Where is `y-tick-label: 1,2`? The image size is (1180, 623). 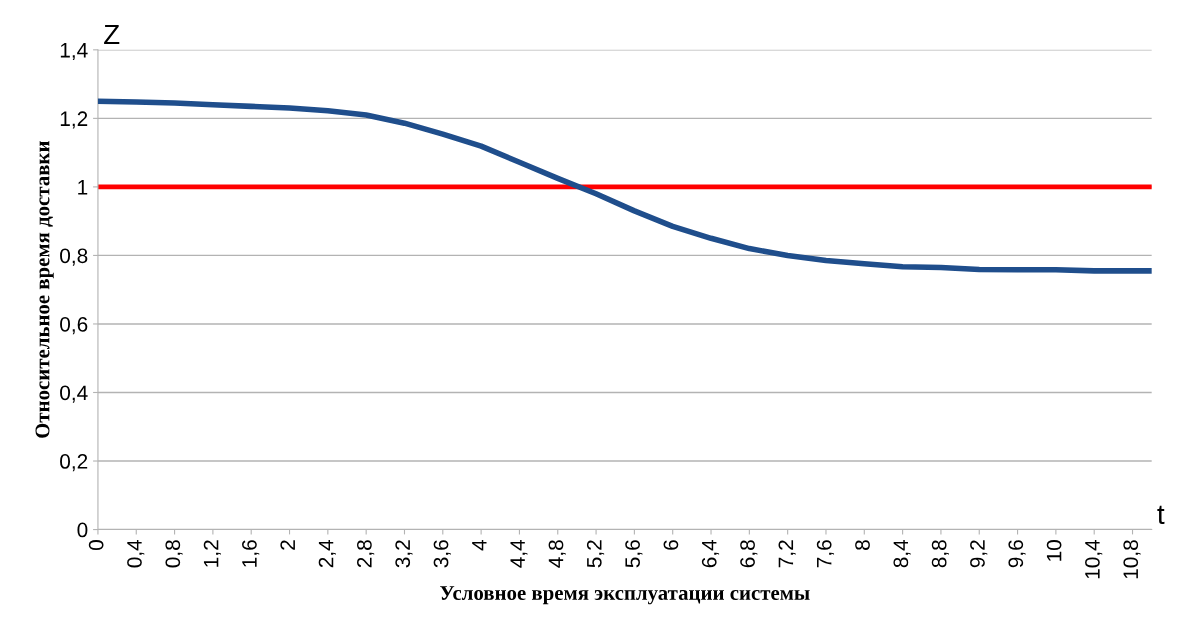
y-tick-label: 1,2 is located at coordinates (74, 120).